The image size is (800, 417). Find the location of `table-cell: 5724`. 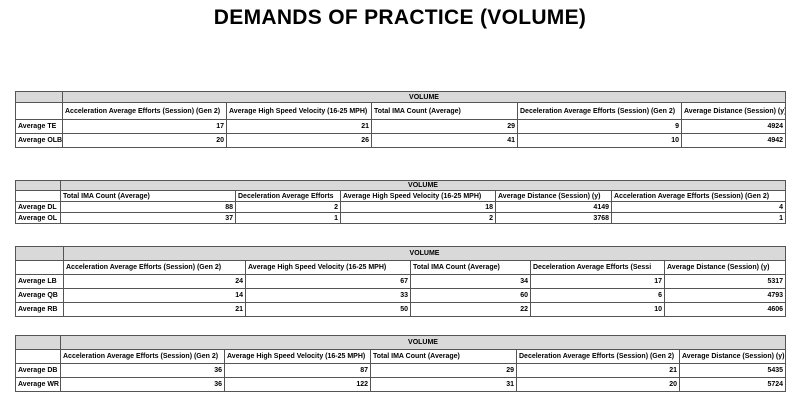

table-cell: 5724 is located at coordinates (732, 384).